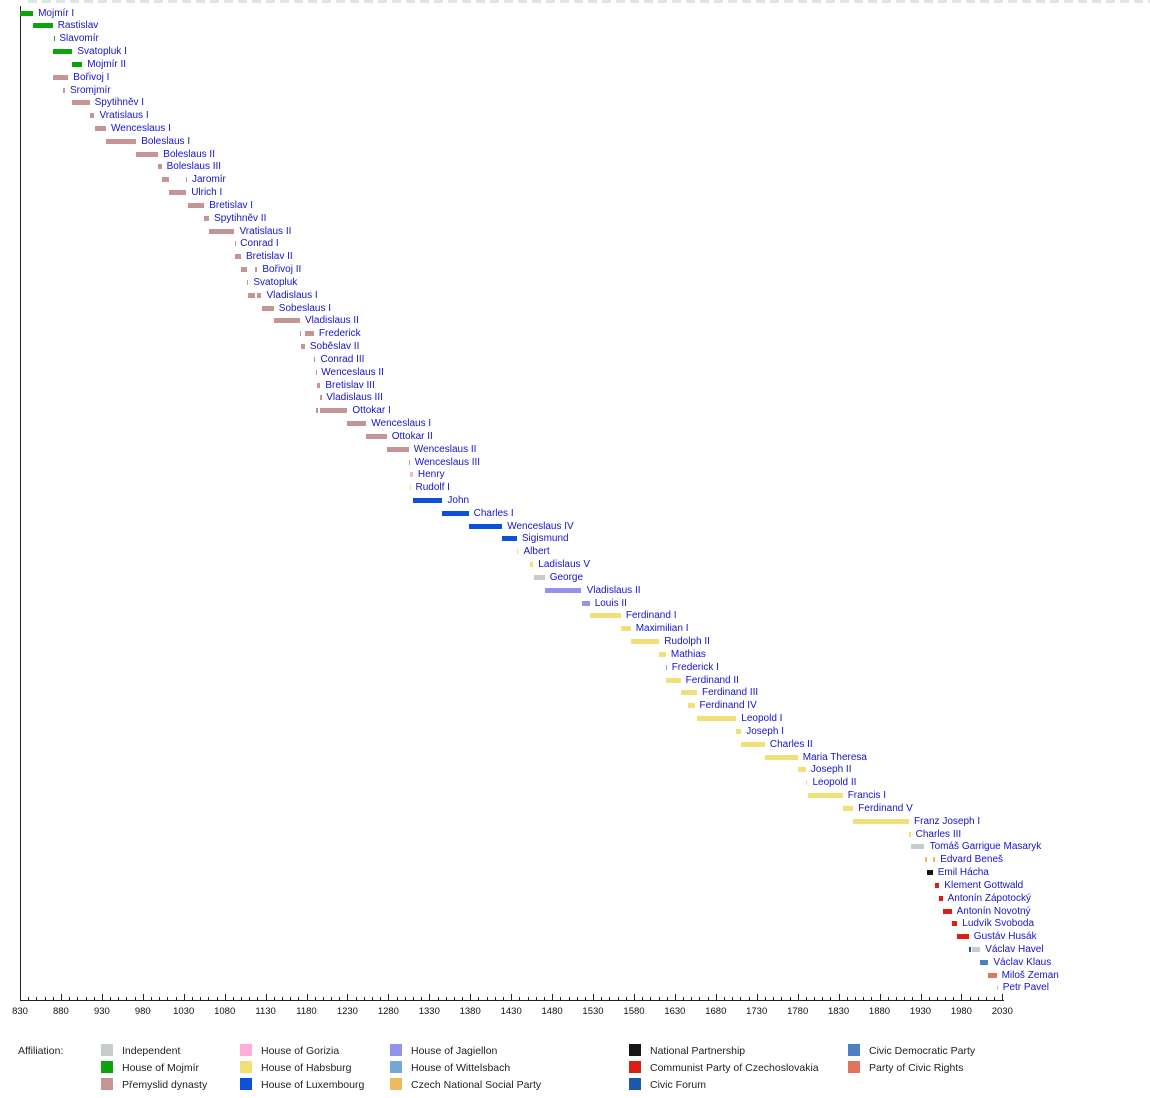 This screenshot has height=1098, width=1150. I want to click on ruler-label: Boleslaus I, so click(166, 141).